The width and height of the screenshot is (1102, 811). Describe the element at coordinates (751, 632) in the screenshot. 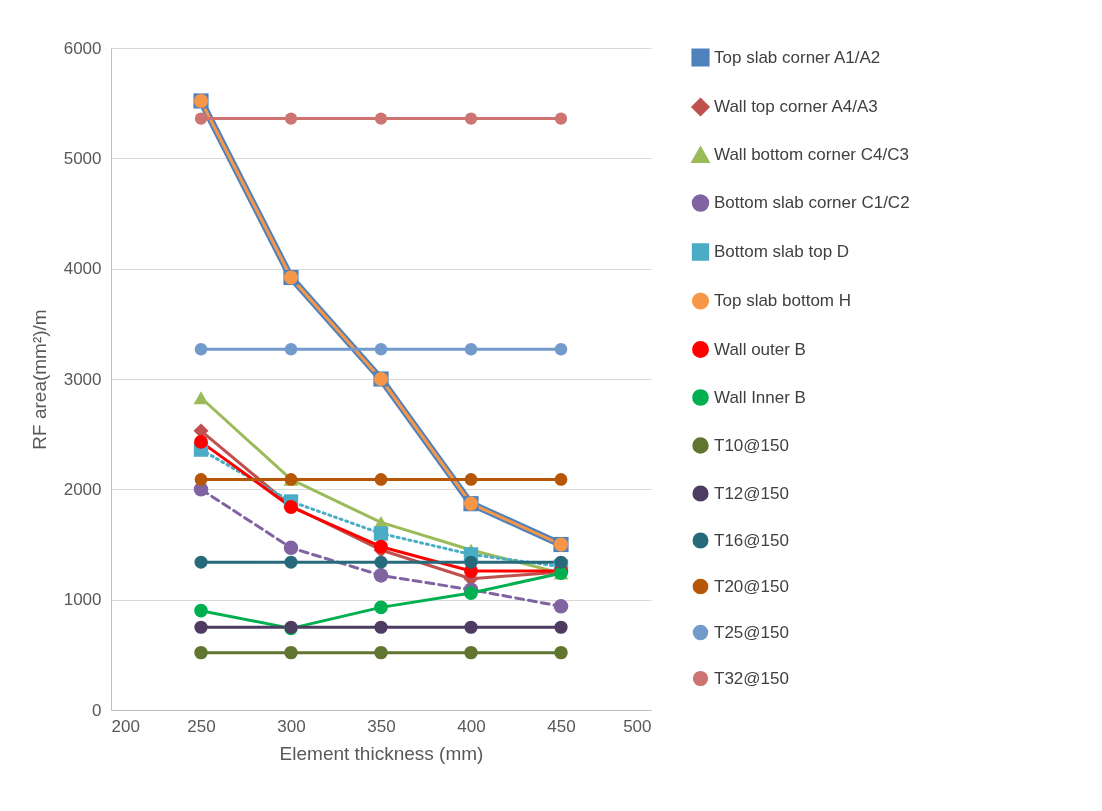

I see `legend-label: T25@150` at that location.